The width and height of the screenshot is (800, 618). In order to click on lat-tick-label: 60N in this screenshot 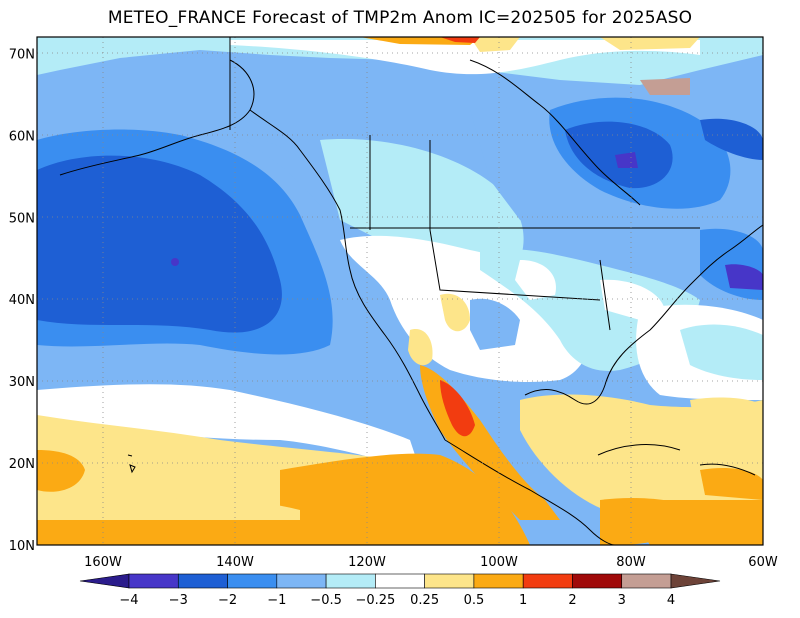, I will do `click(22, 136)`.